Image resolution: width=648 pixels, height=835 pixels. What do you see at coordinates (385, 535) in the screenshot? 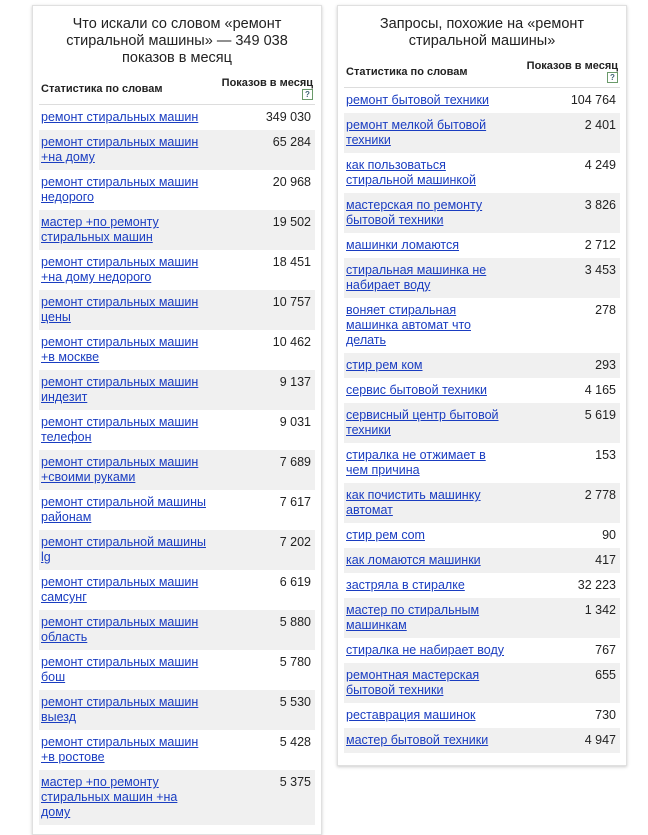
I see `phrase-link: стир рем com` at bounding box center [385, 535].